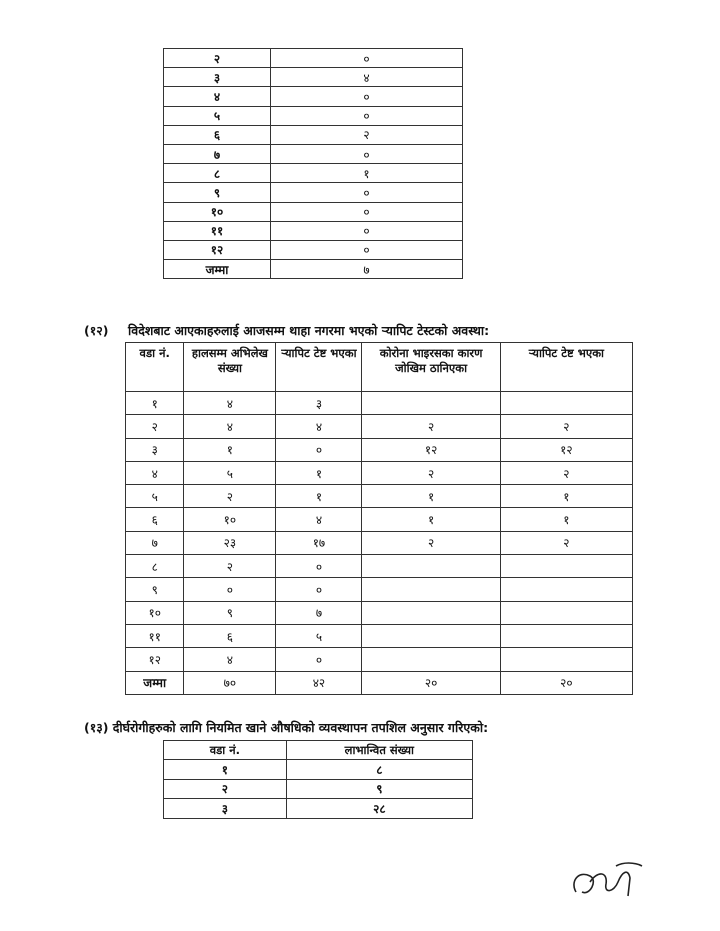 The width and height of the screenshot is (720, 931). I want to click on table-cell: ७०, so click(230, 682).